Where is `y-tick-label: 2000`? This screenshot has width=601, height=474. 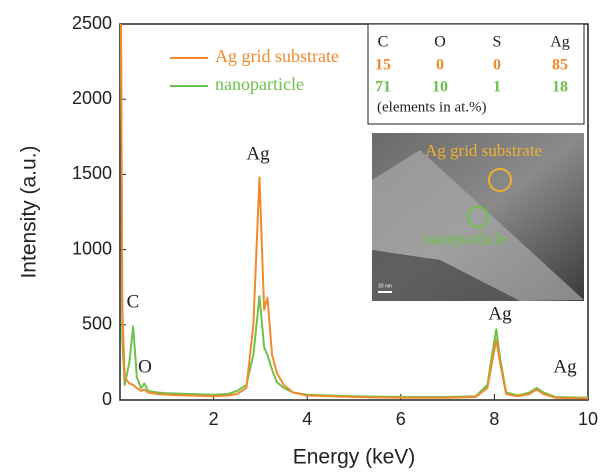 y-tick-label: 2000 is located at coordinates (92, 98).